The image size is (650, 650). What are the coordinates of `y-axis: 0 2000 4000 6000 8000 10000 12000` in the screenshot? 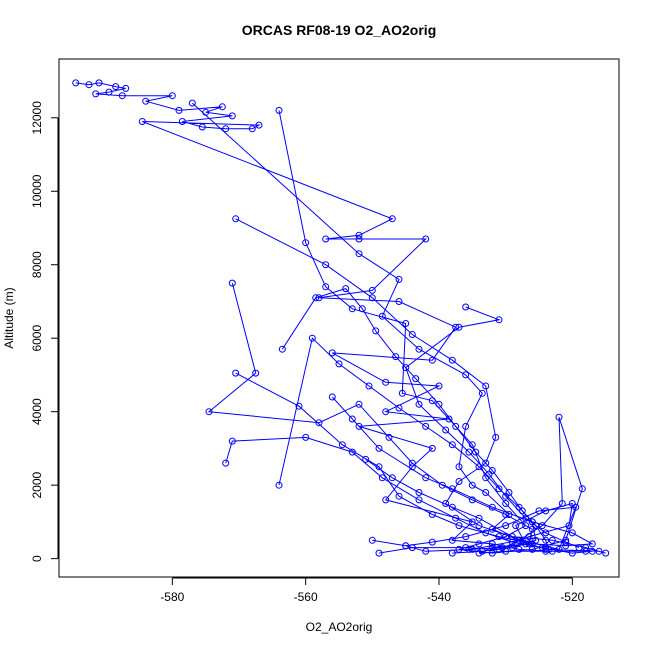 It's located at (44, 331).